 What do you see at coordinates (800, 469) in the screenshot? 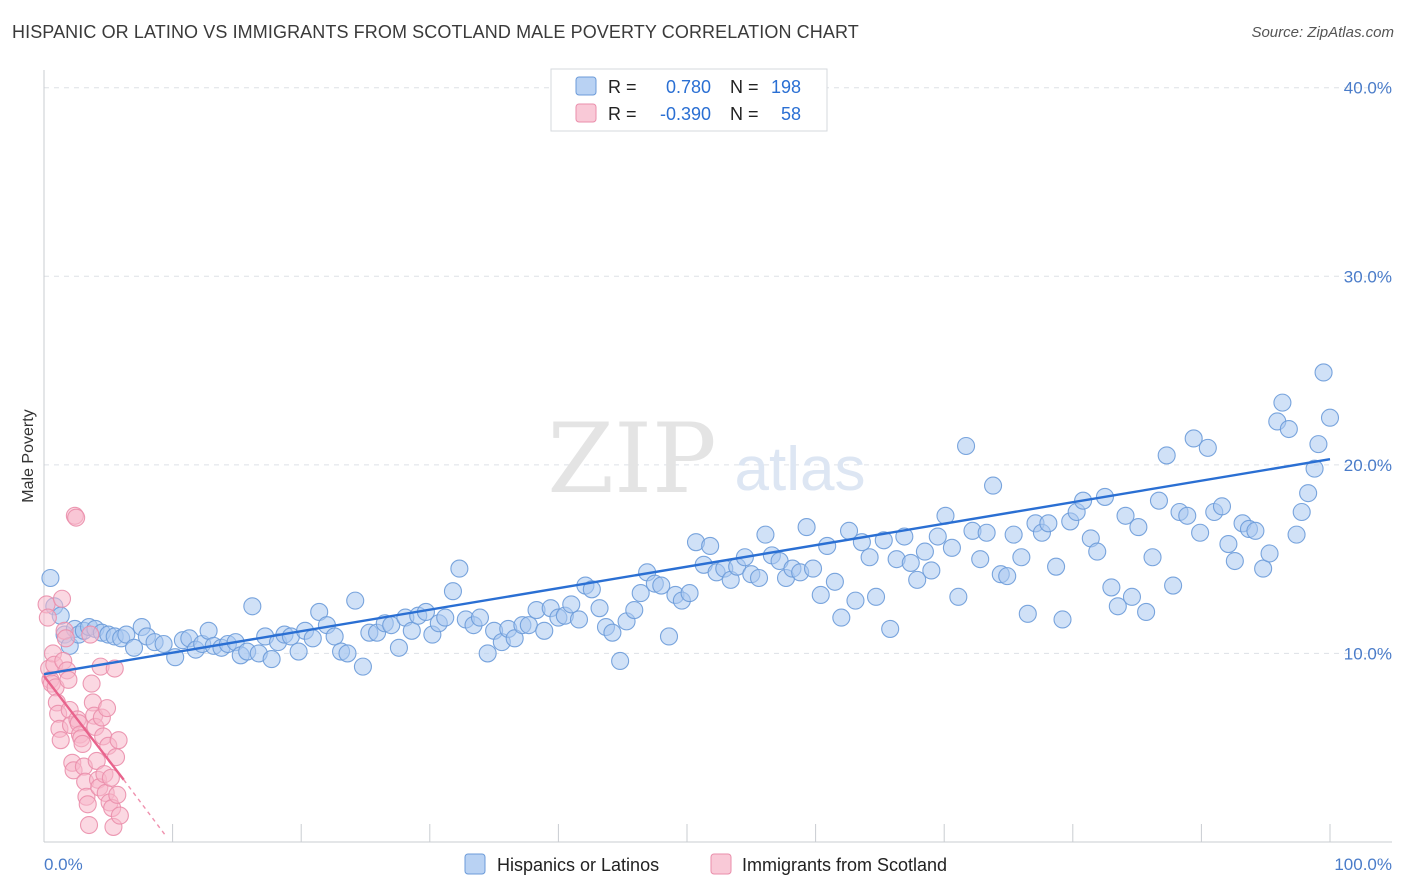
I see `watermark-atlas: atlas` at bounding box center [800, 469].